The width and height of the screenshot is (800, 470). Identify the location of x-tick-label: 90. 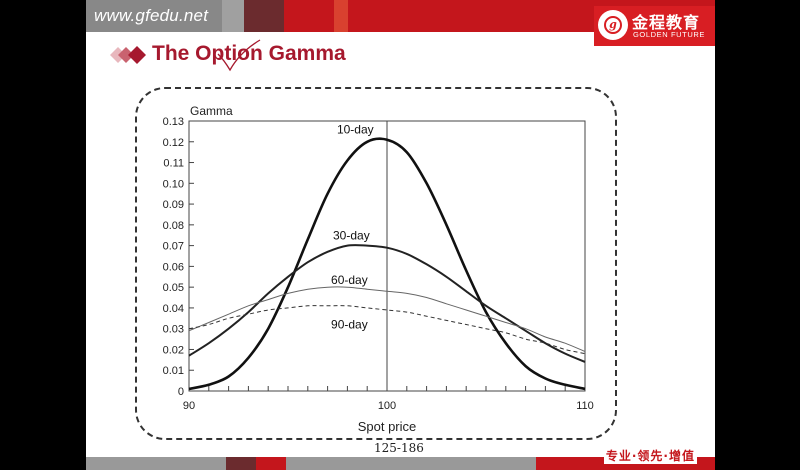
(189, 406).